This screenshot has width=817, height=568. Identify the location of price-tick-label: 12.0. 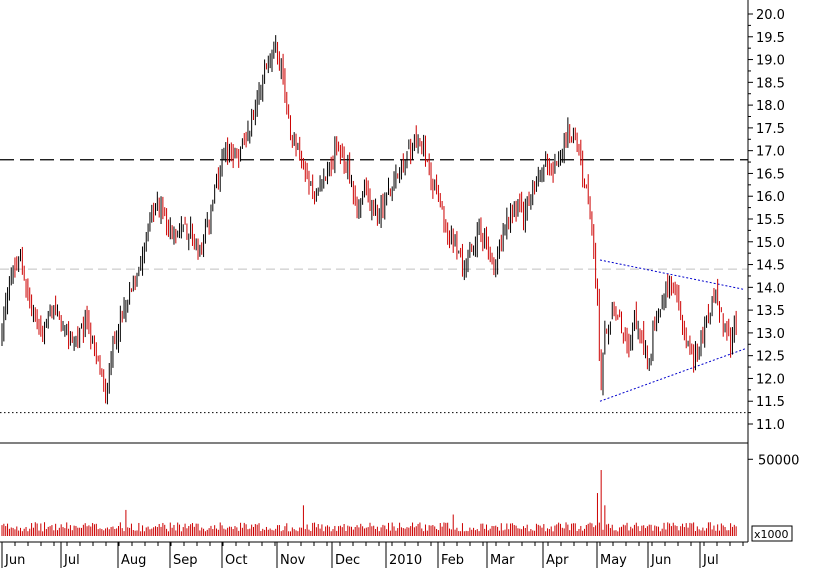
(770, 379).